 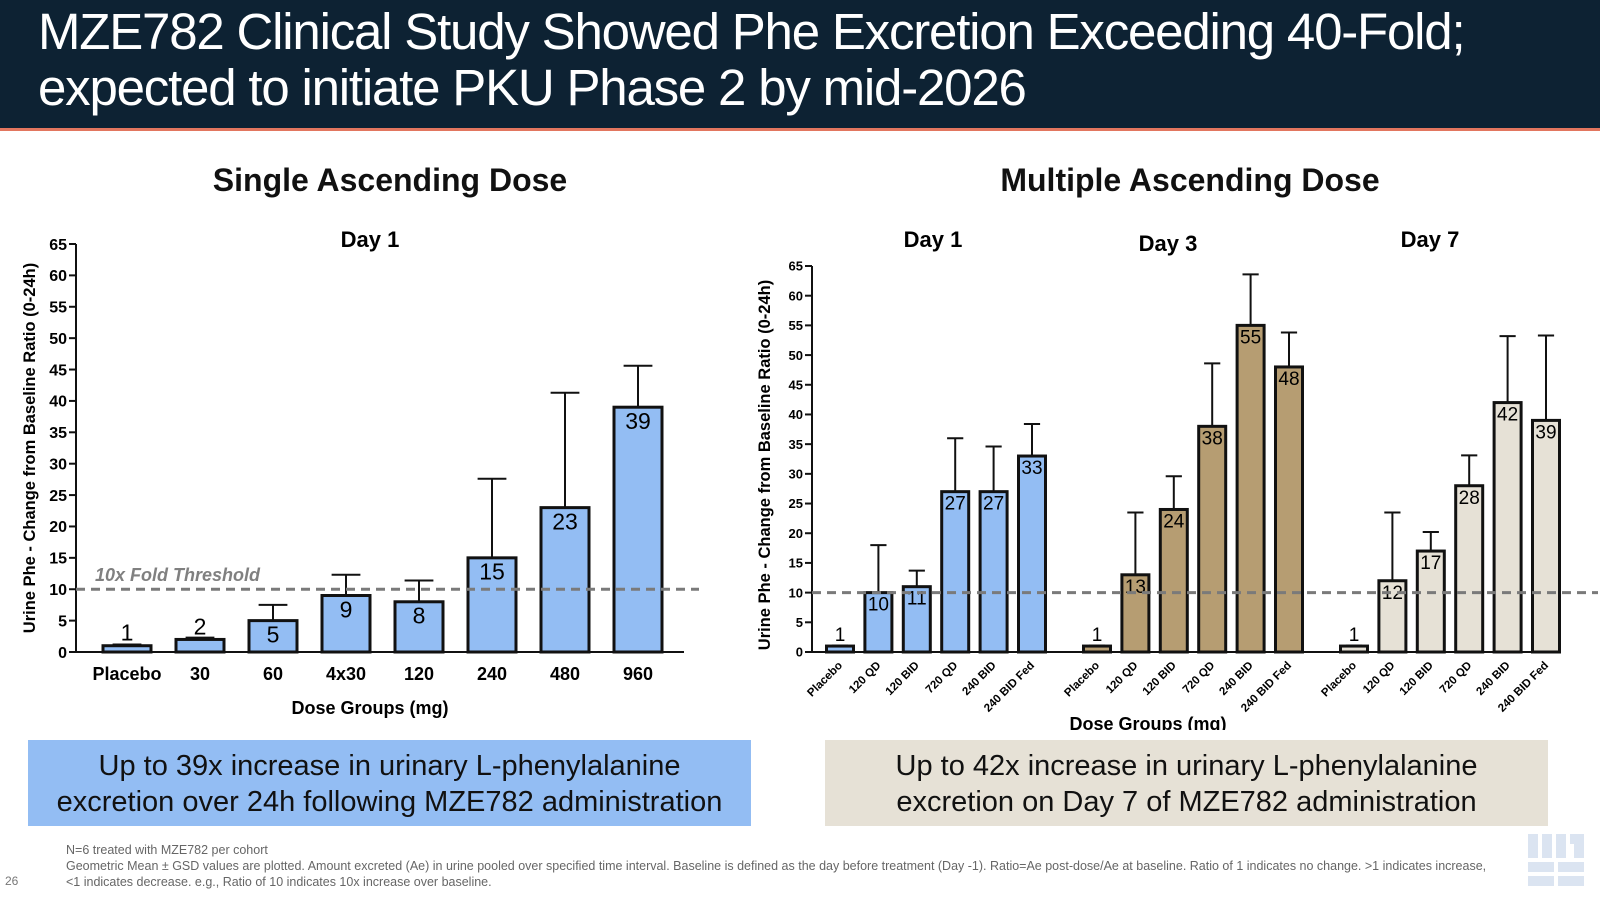 I want to click on mad-y-tick-label: 15, so click(x=796, y=563).